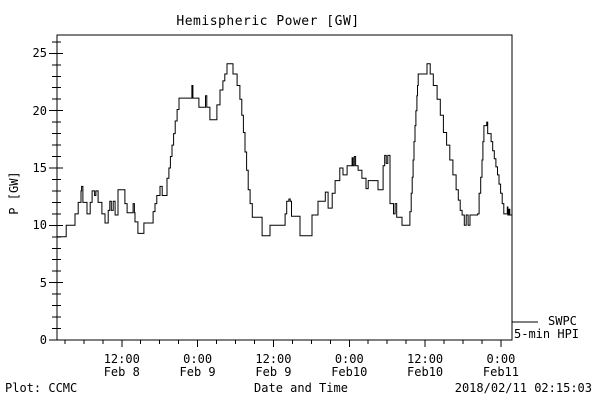 This screenshot has width=600, height=400. What do you see at coordinates (121, 372) in the screenshot?
I see `x-tick-date-label: Feb 8` at bounding box center [121, 372].